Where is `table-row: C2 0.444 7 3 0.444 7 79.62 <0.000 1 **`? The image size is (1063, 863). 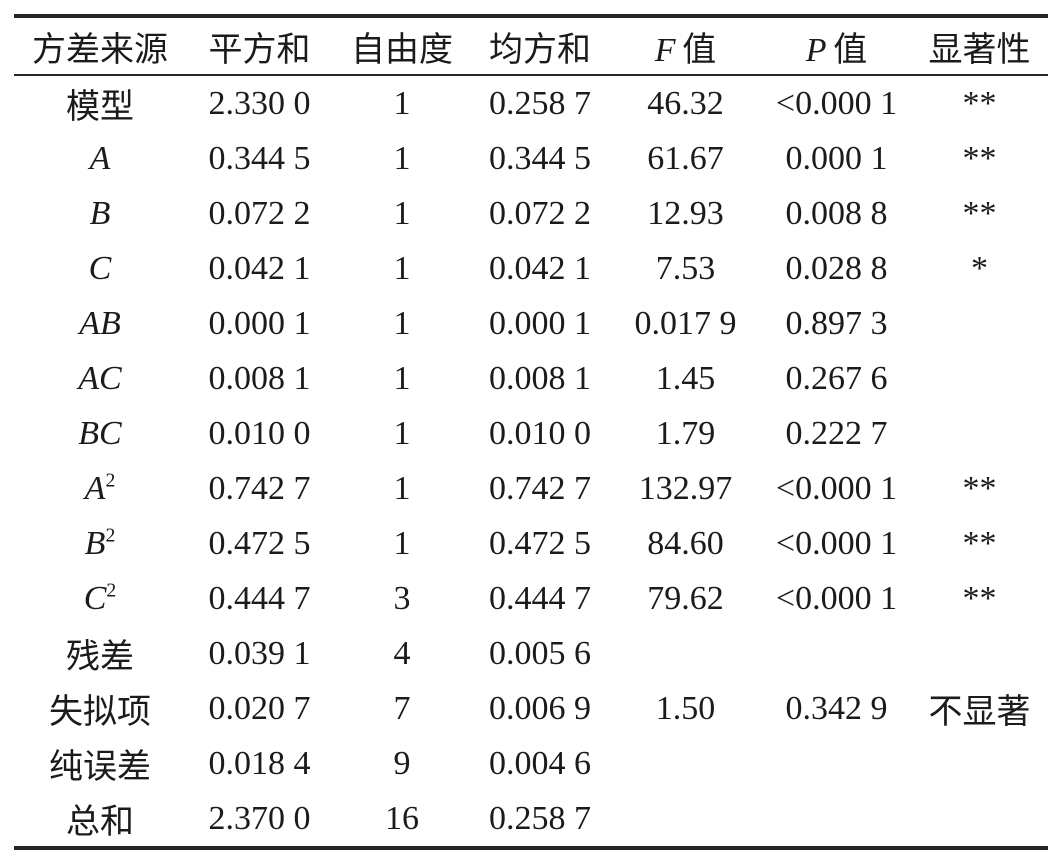 table-row: C2 0.444 7 3 0.444 7 79.62 <0.000 1 ** is located at coordinates (531, 598).